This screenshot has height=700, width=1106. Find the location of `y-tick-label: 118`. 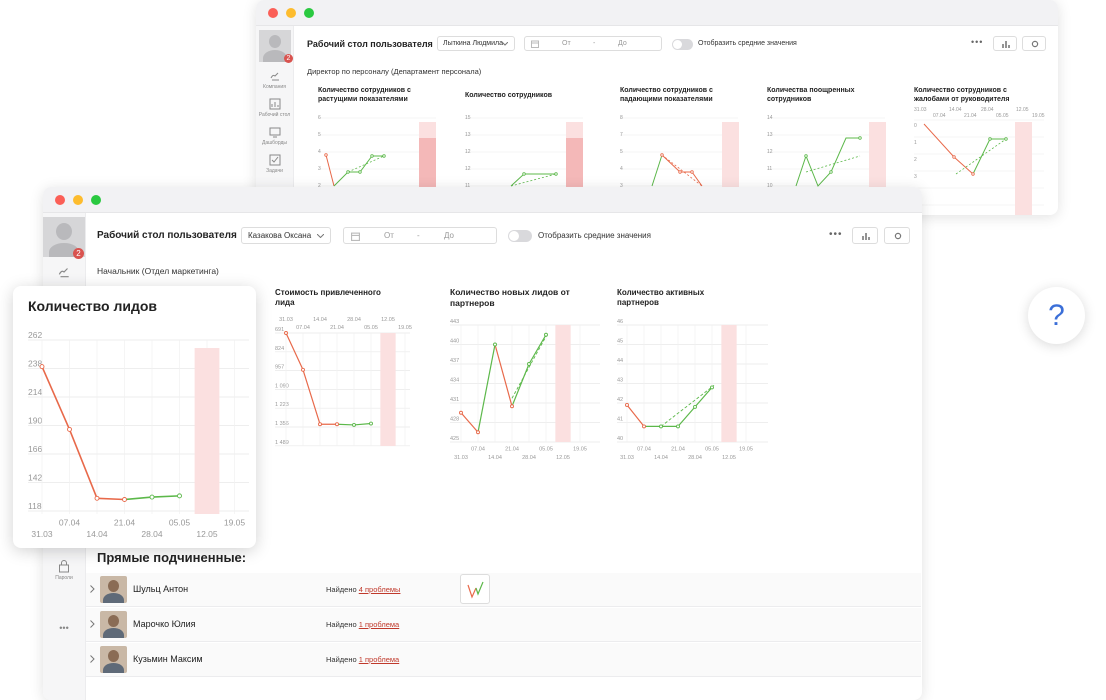

y-tick-label: 118 is located at coordinates (35, 506).